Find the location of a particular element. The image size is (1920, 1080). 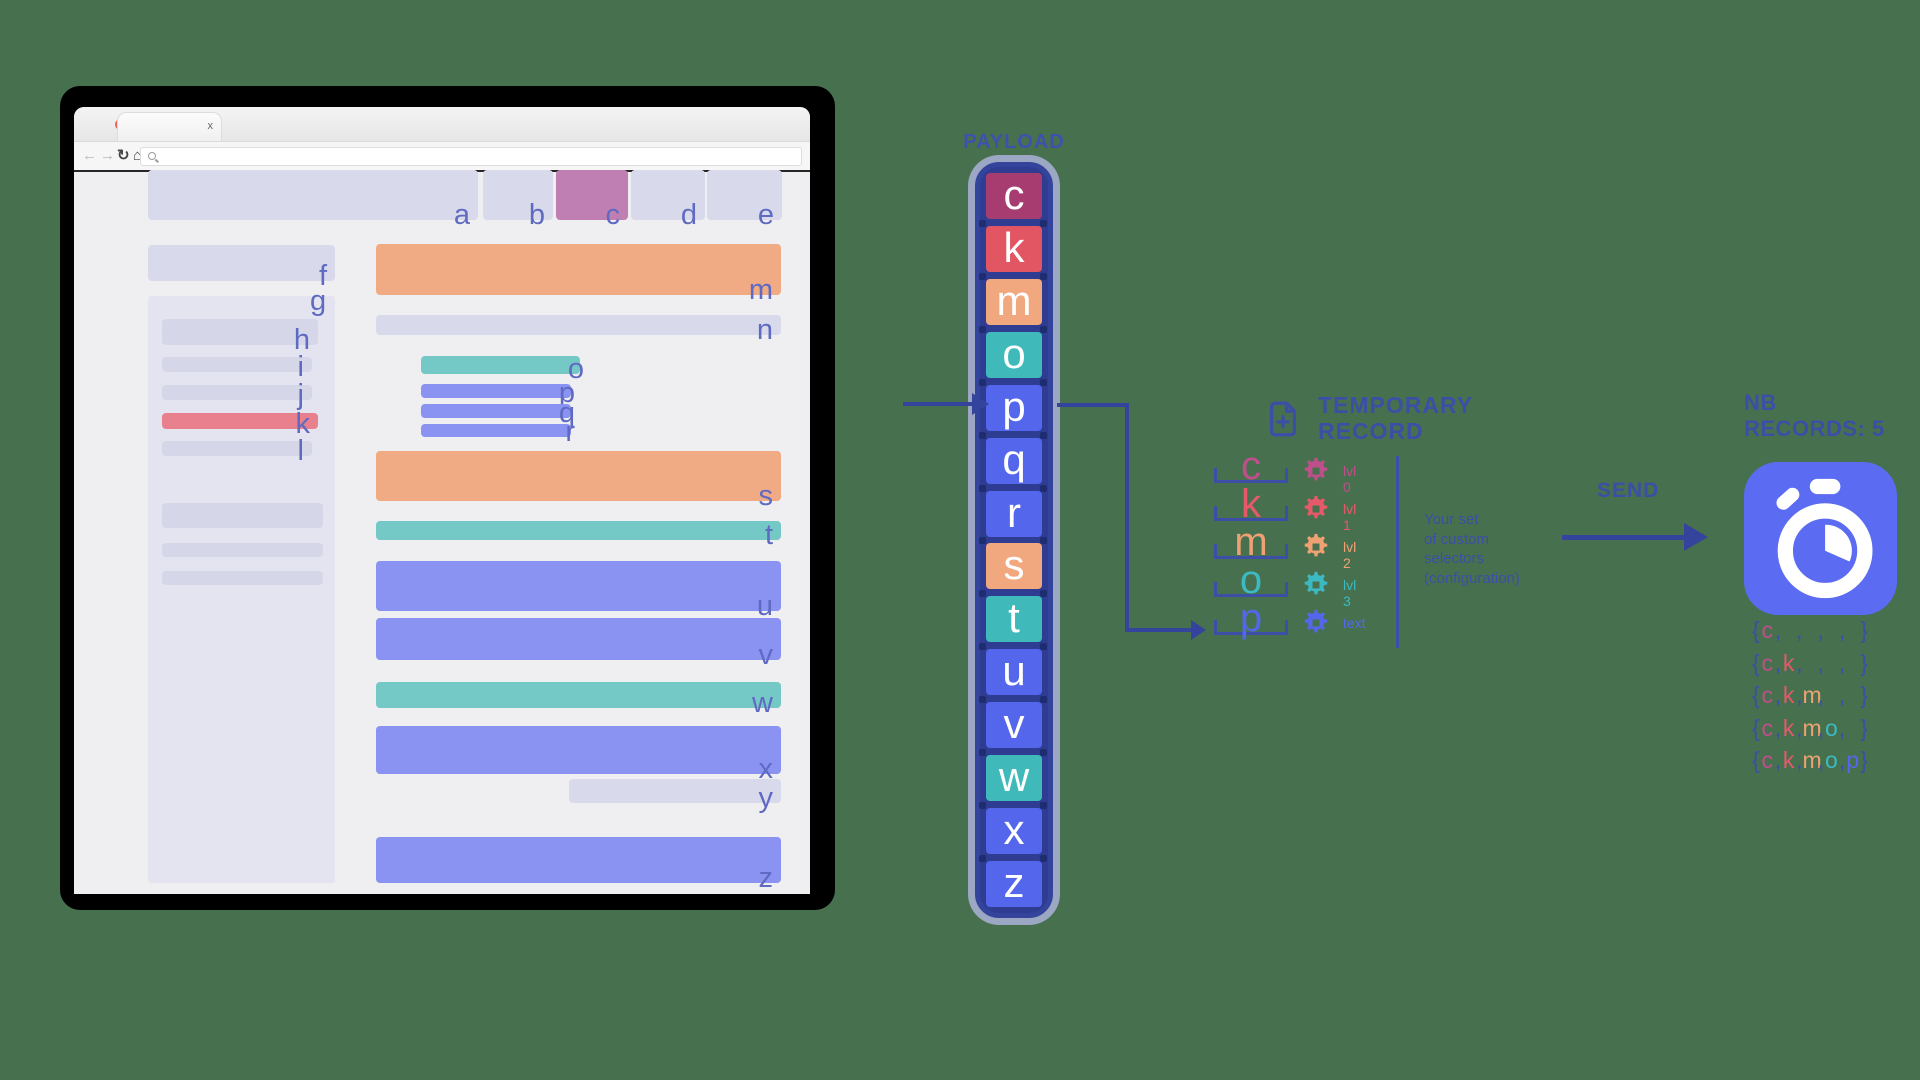

wireframe-bar-b: b is located at coordinates (518, 200).